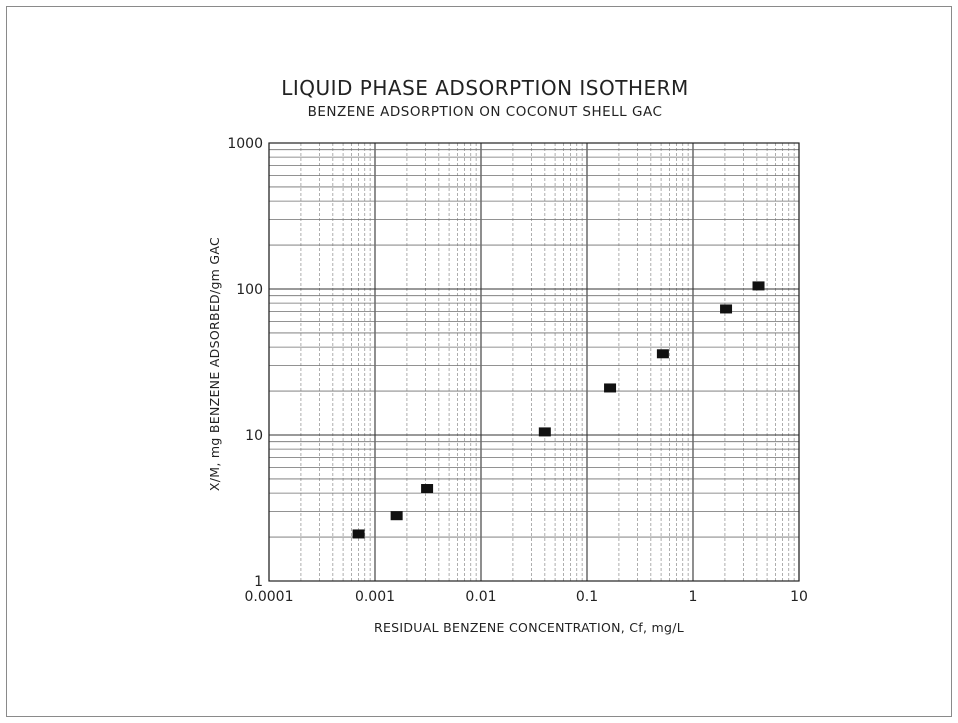  Describe the element at coordinates (485, 112) in the screenshot. I see `chart-subtitle: BENZENE ADSORPTION ON COCONUT SHELL GAC` at that location.